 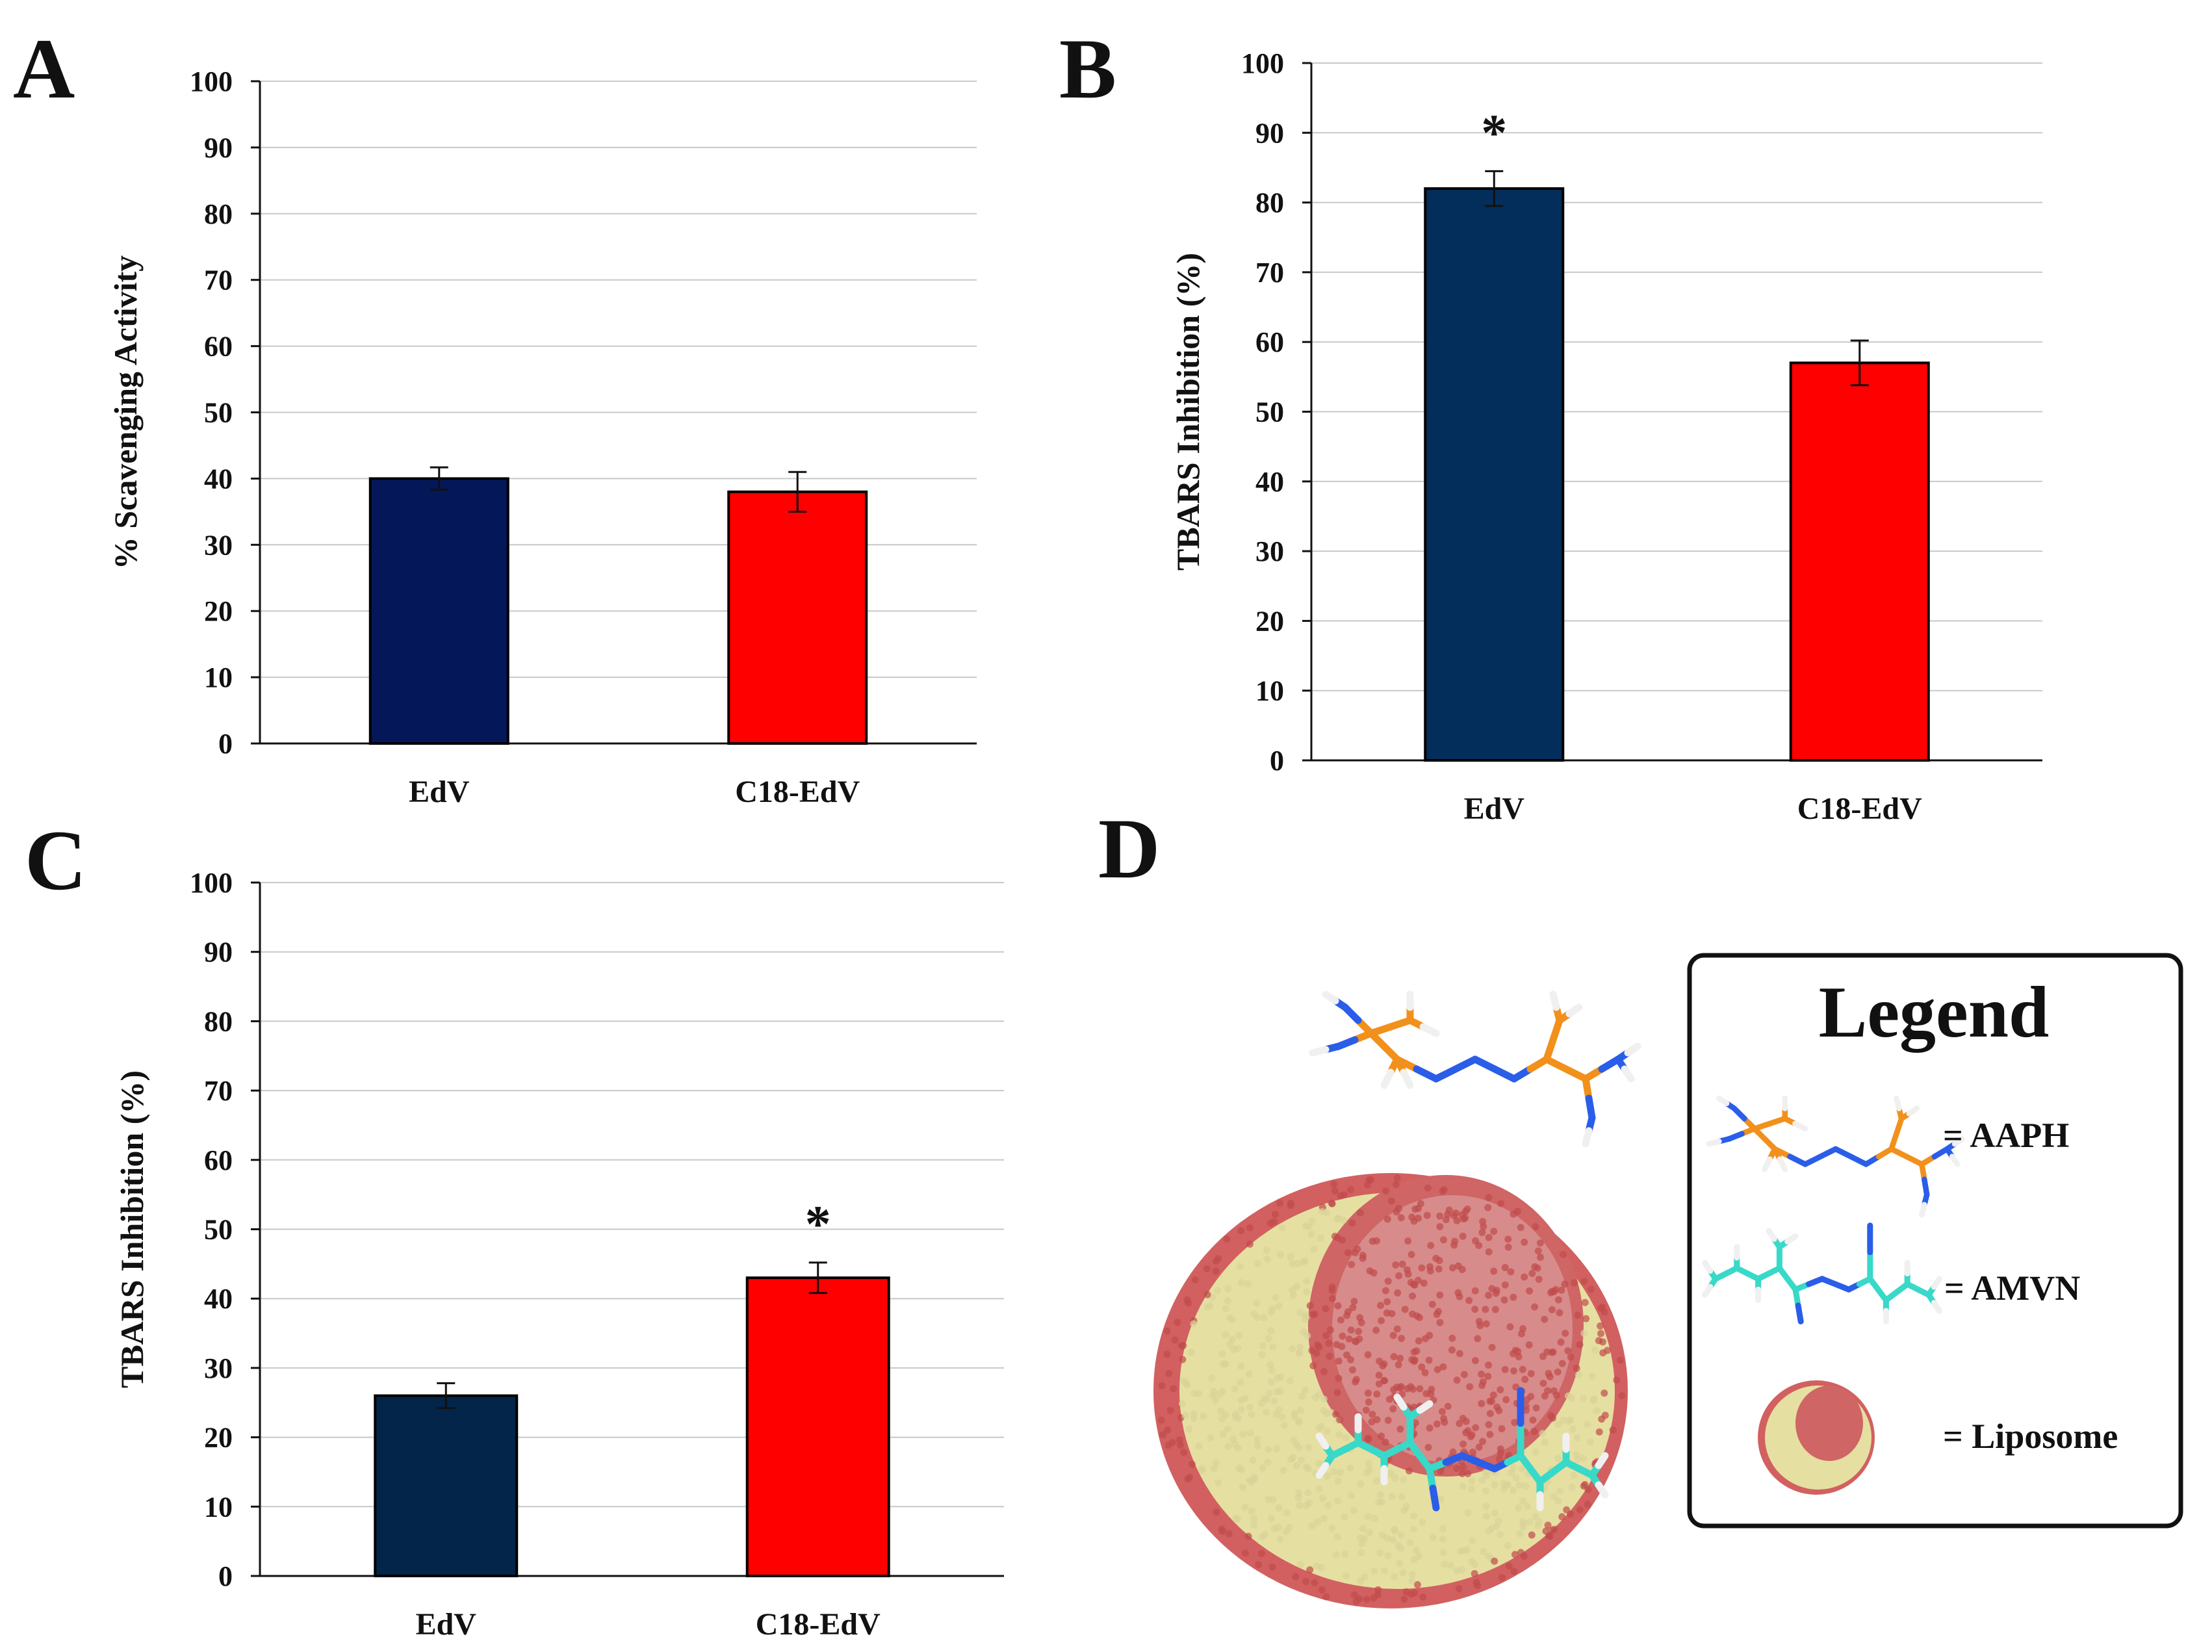 What do you see at coordinates (1087, 68) in the screenshot?
I see `panel-b-letter: B` at bounding box center [1087, 68].